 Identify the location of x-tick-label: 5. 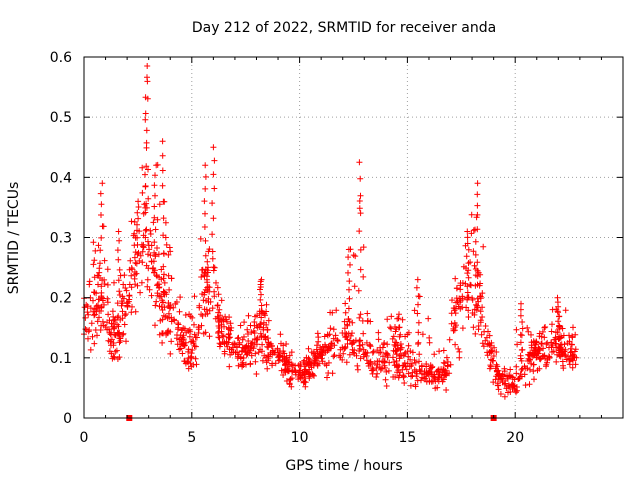
(191, 438).